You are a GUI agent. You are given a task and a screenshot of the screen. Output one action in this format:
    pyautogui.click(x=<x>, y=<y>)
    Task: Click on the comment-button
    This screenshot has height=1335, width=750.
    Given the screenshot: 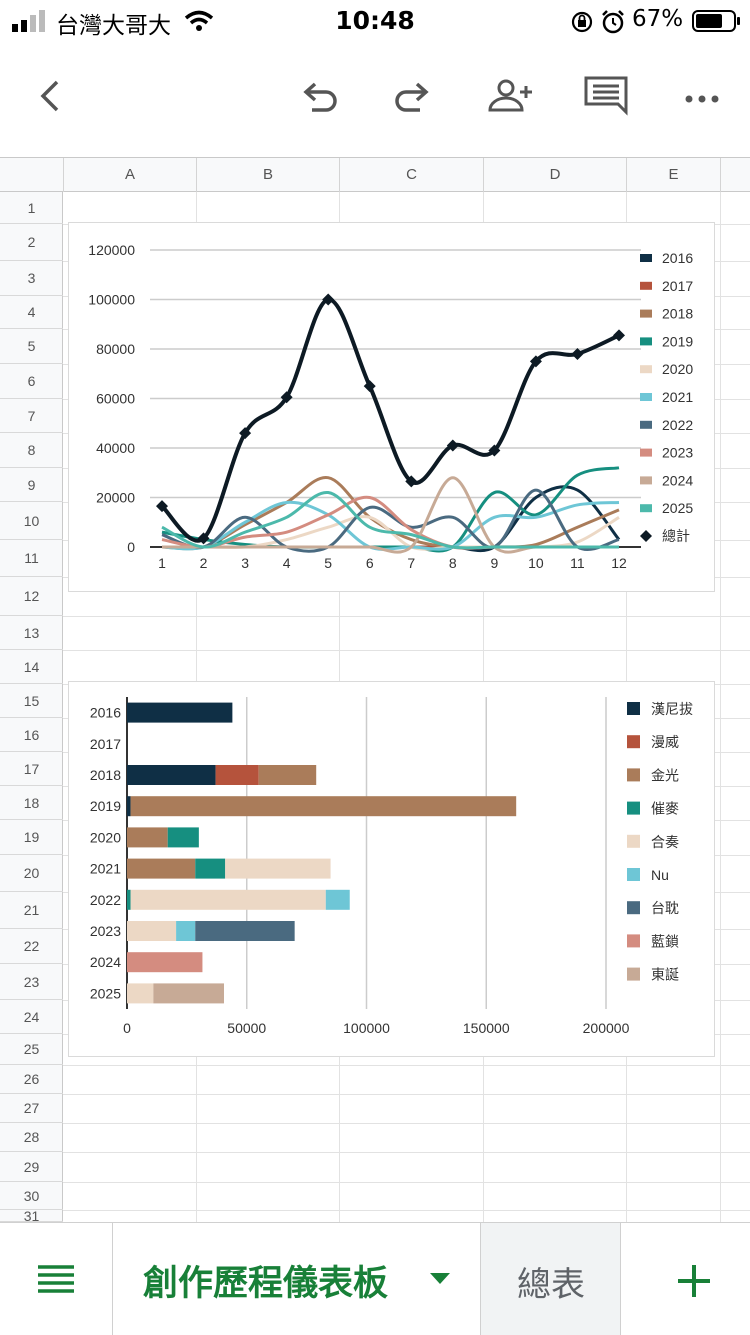 What is the action you would take?
    pyautogui.click(x=606, y=96)
    